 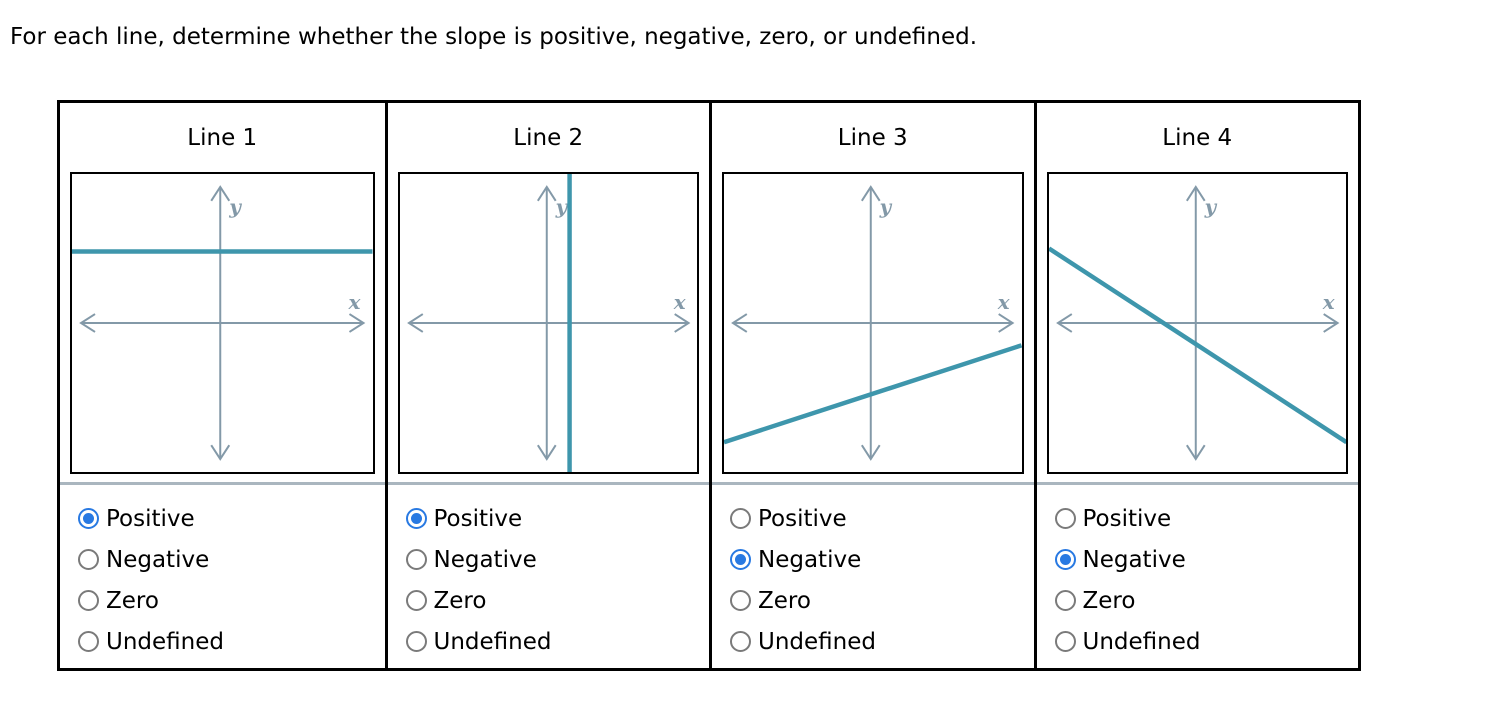 I want to click on graph-line-4: y x, so click(x=1197, y=323).